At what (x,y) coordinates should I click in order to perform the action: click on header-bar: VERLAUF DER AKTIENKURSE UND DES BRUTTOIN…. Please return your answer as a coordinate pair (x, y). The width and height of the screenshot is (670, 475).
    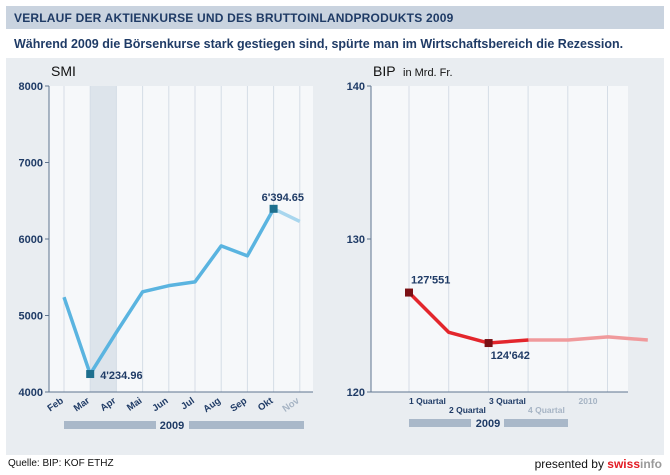
    Looking at the image, I should click on (335, 17).